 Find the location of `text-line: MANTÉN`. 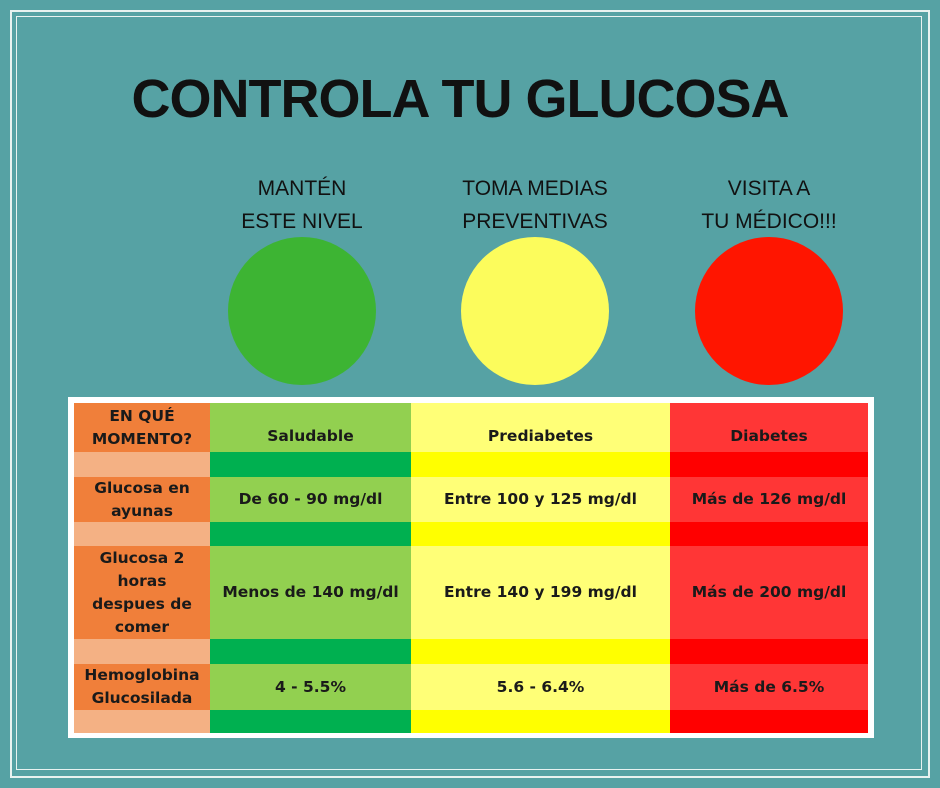

text-line: MANTÉN is located at coordinates (302, 188).